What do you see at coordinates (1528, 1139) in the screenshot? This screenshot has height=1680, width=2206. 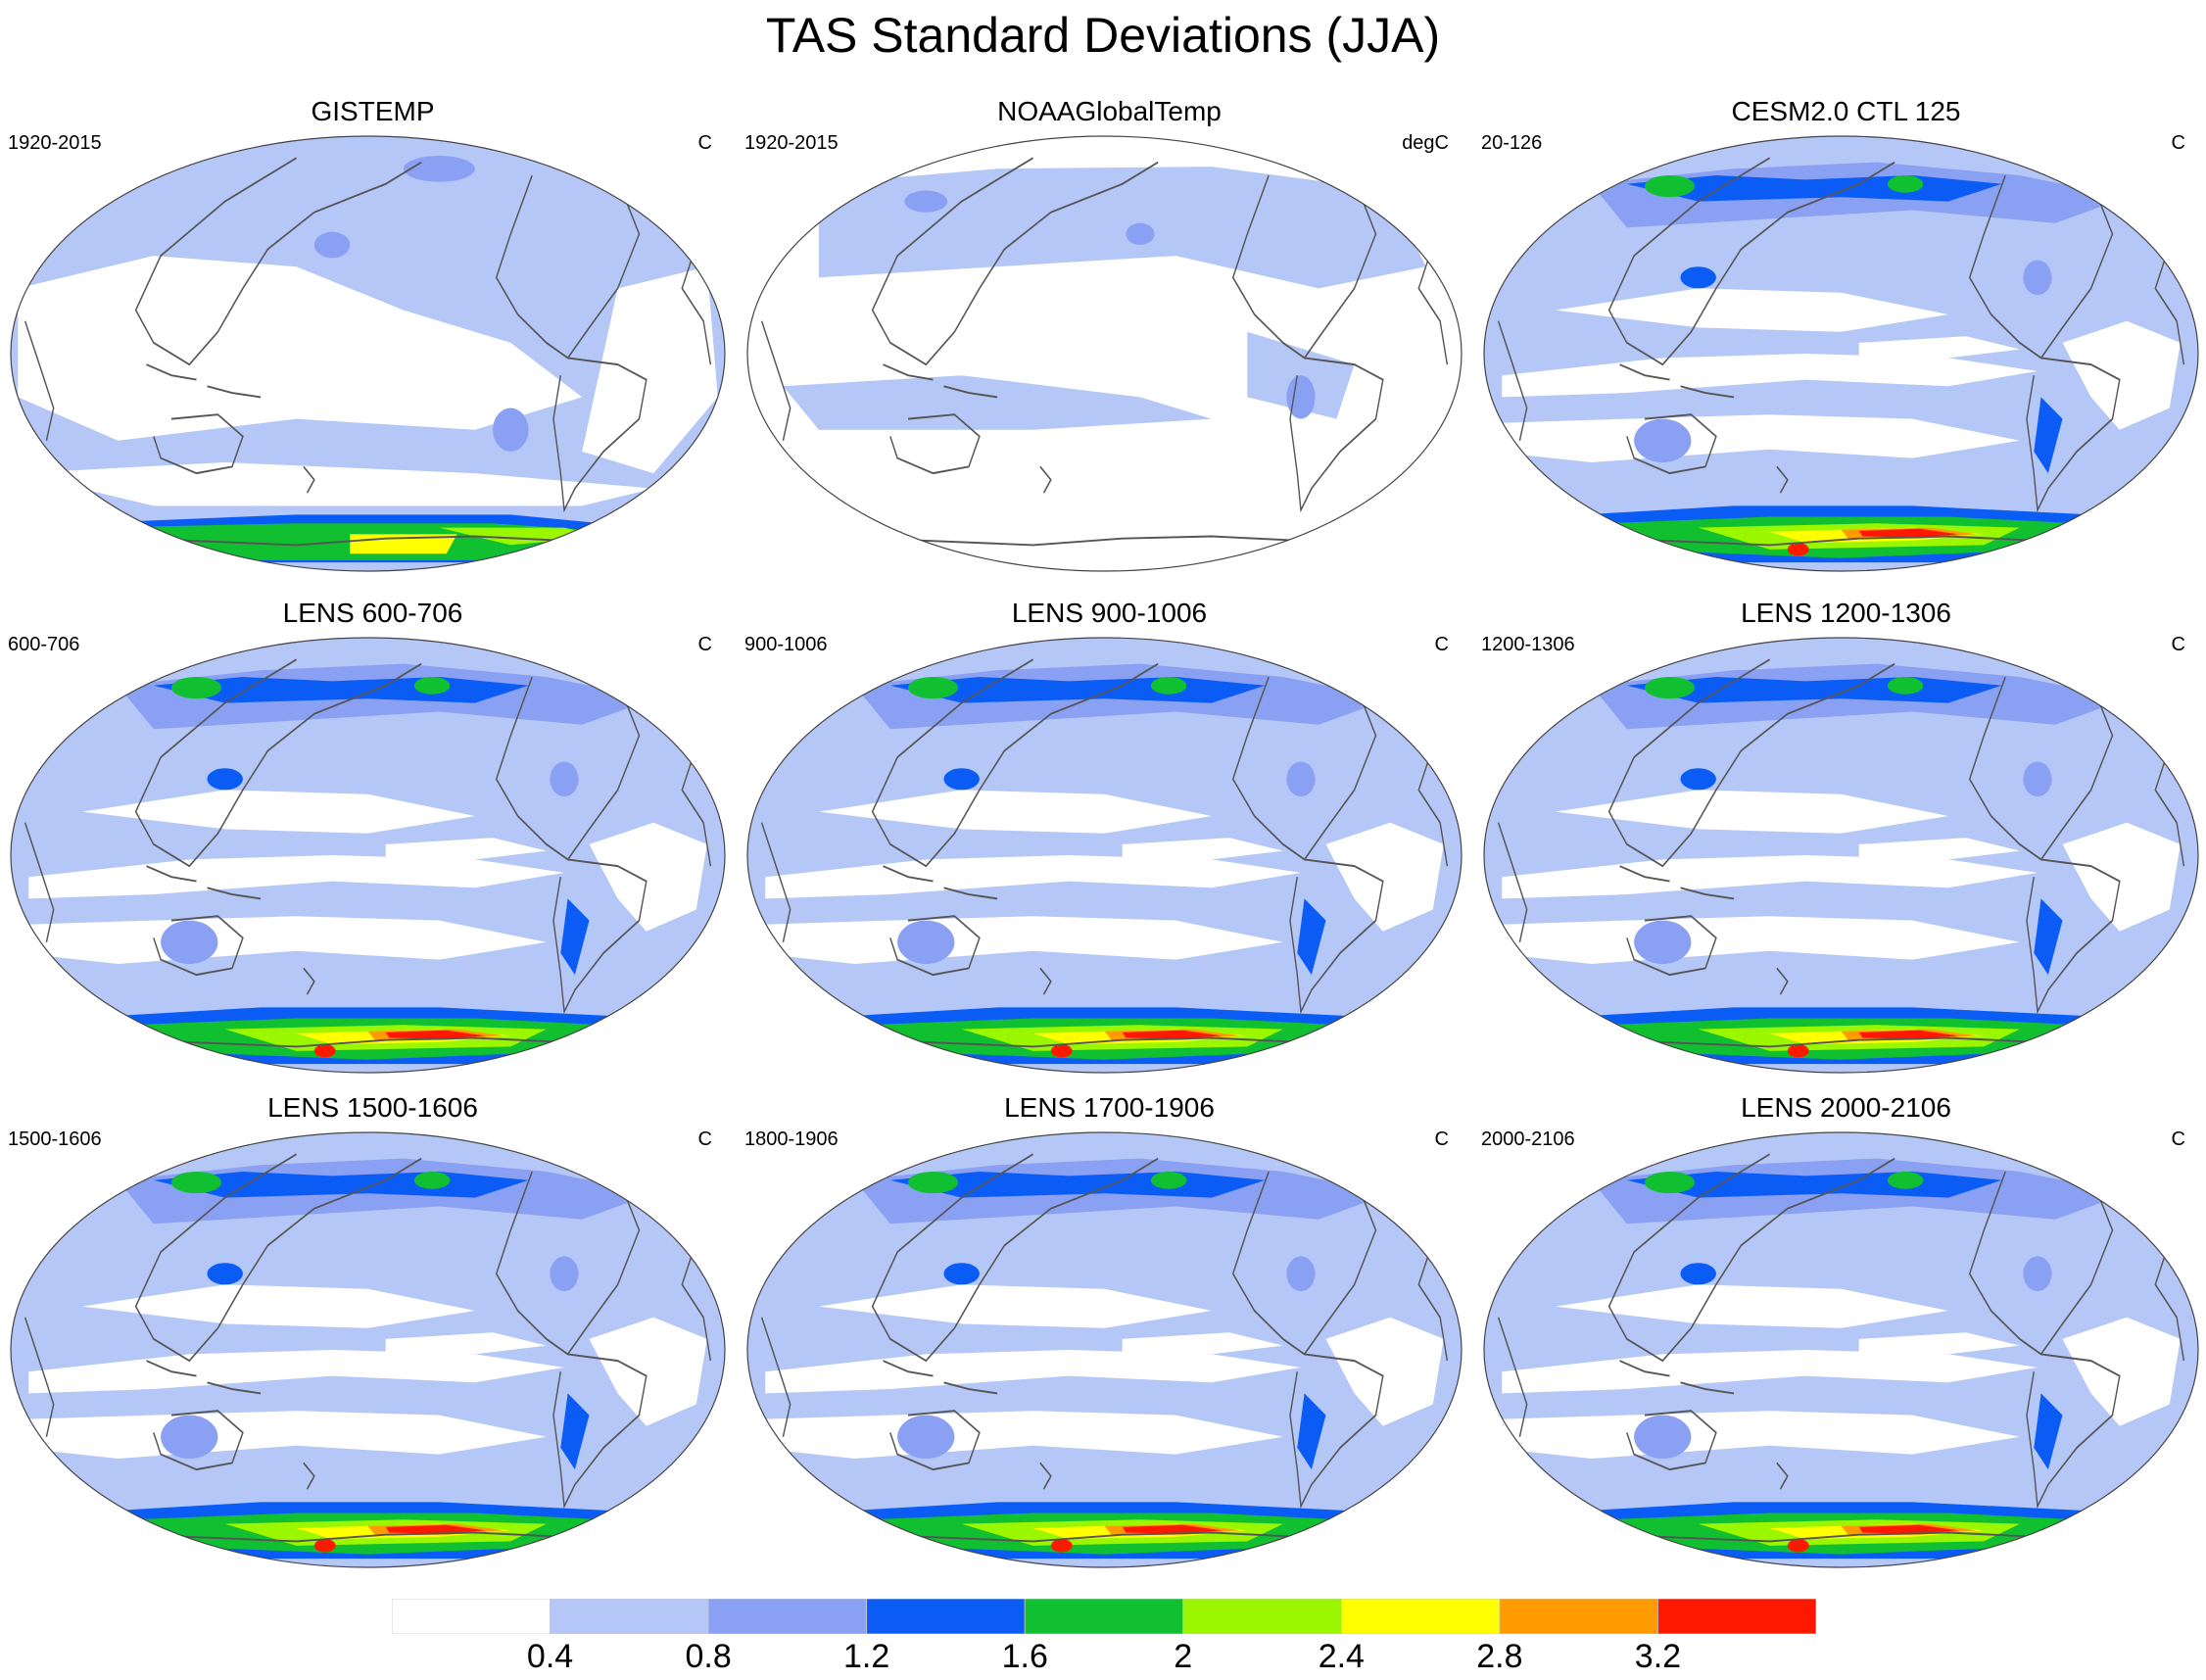 I see `panel-period-label: 2000-2106` at bounding box center [1528, 1139].